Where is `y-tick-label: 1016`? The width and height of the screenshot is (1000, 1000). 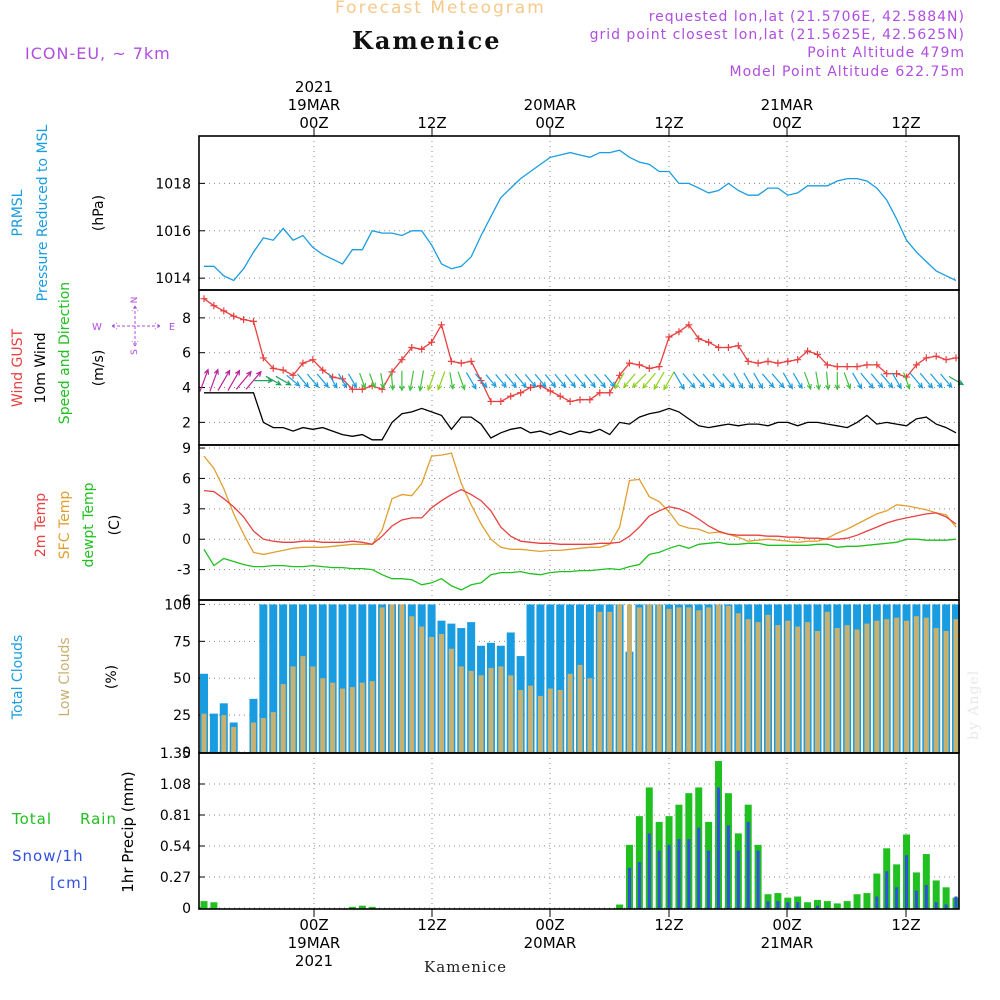
y-tick-label: 1016 is located at coordinates (173, 232).